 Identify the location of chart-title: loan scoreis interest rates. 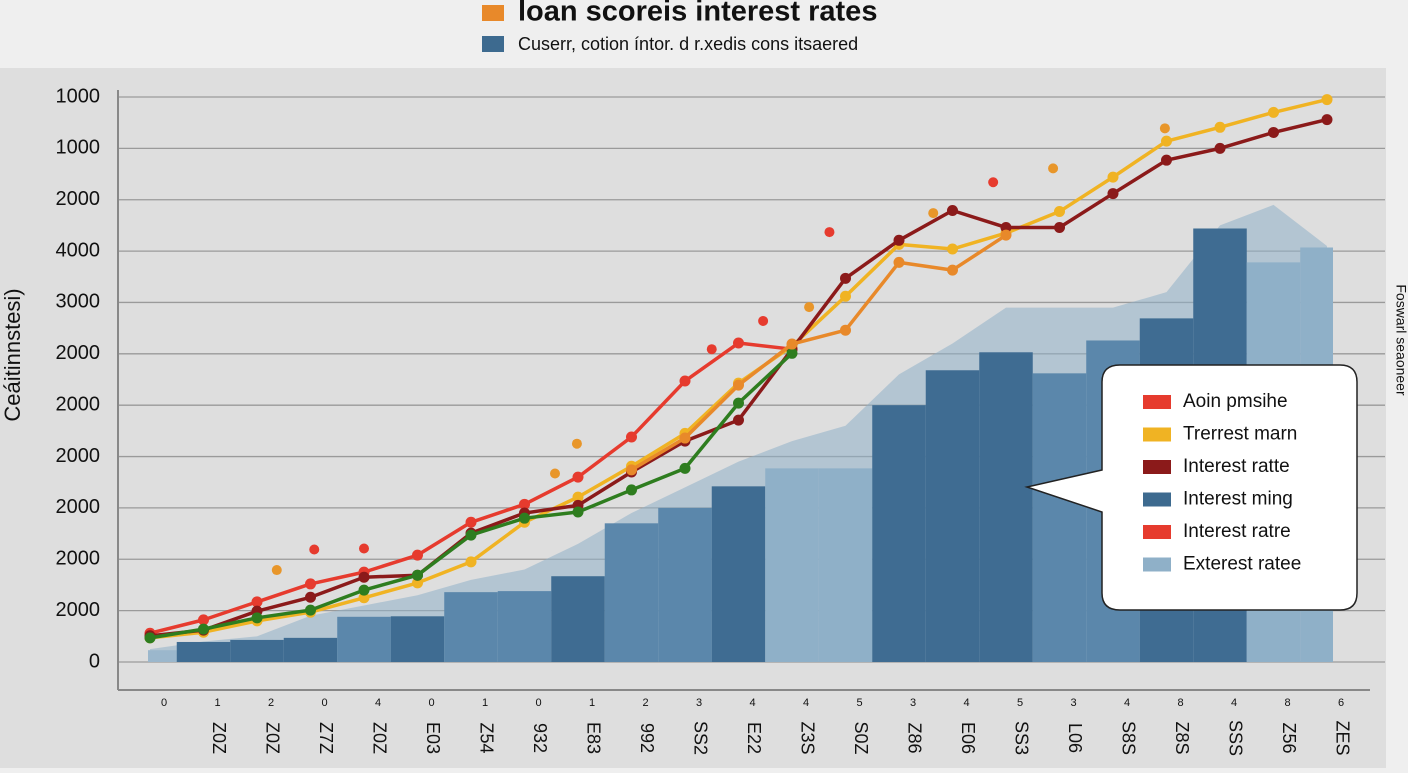
(697, 14).